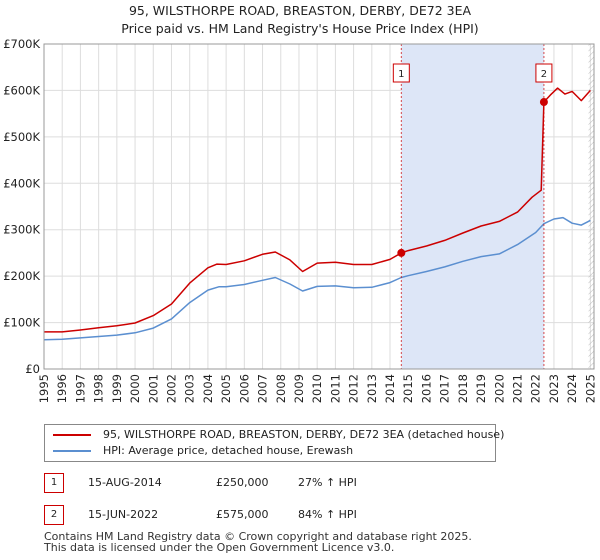 The width and height of the screenshot is (600, 560). I want to click on x-tick-label: 2021, so click(518, 388).